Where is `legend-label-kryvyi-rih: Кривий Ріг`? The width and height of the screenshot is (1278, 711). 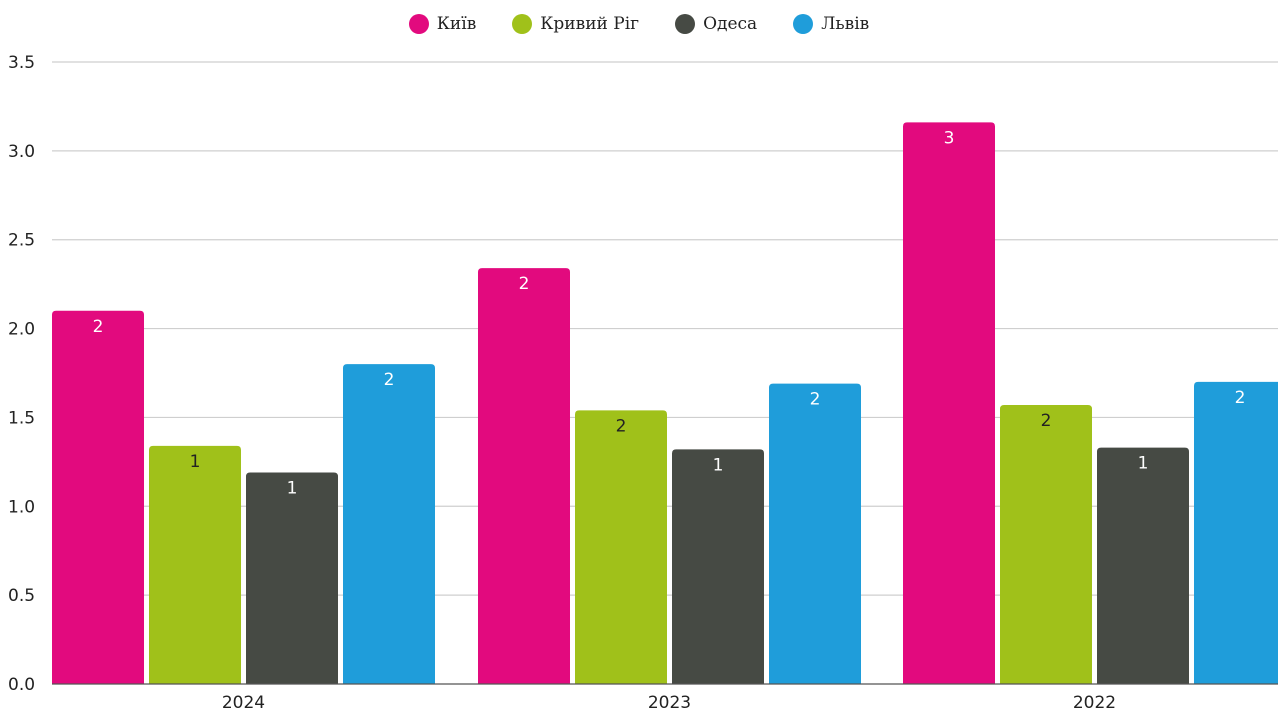 legend-label-kryvyi-rih: Кривий Ріг is located at coordinates (590, 24).